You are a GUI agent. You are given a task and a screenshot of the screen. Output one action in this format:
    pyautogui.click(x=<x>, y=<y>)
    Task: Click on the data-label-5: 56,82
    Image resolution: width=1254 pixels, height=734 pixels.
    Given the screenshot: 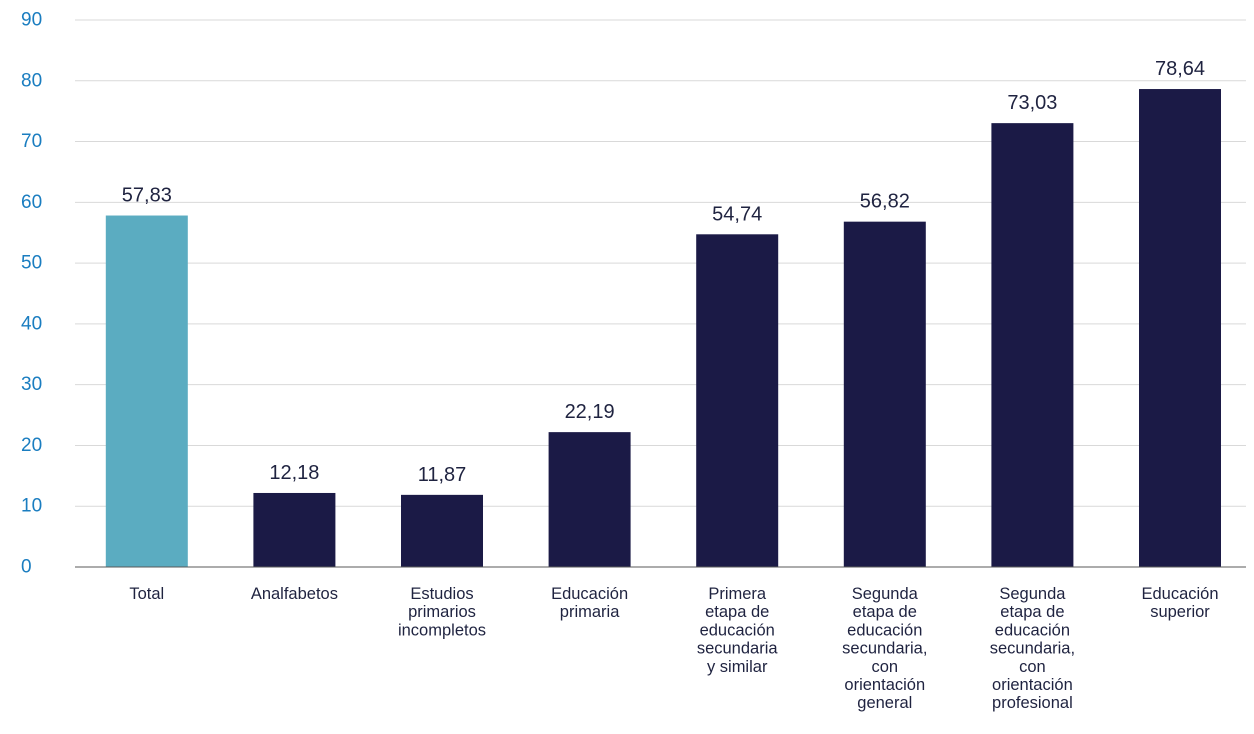 What is the action you would take?
    pyautogui.click(x=885, y=202)
    